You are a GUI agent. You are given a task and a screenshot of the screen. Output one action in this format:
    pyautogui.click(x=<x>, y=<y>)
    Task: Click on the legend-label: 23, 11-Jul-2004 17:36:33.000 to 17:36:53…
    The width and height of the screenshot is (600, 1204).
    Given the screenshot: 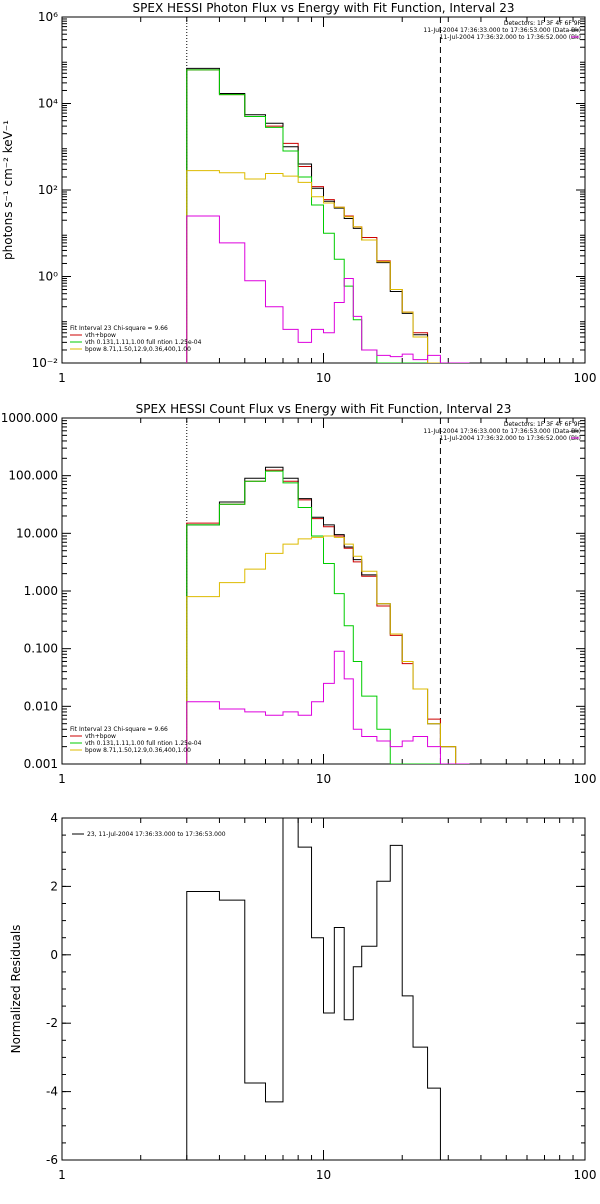 What is the action you would take?
    pyautogui.click(x=156, y=834)
    